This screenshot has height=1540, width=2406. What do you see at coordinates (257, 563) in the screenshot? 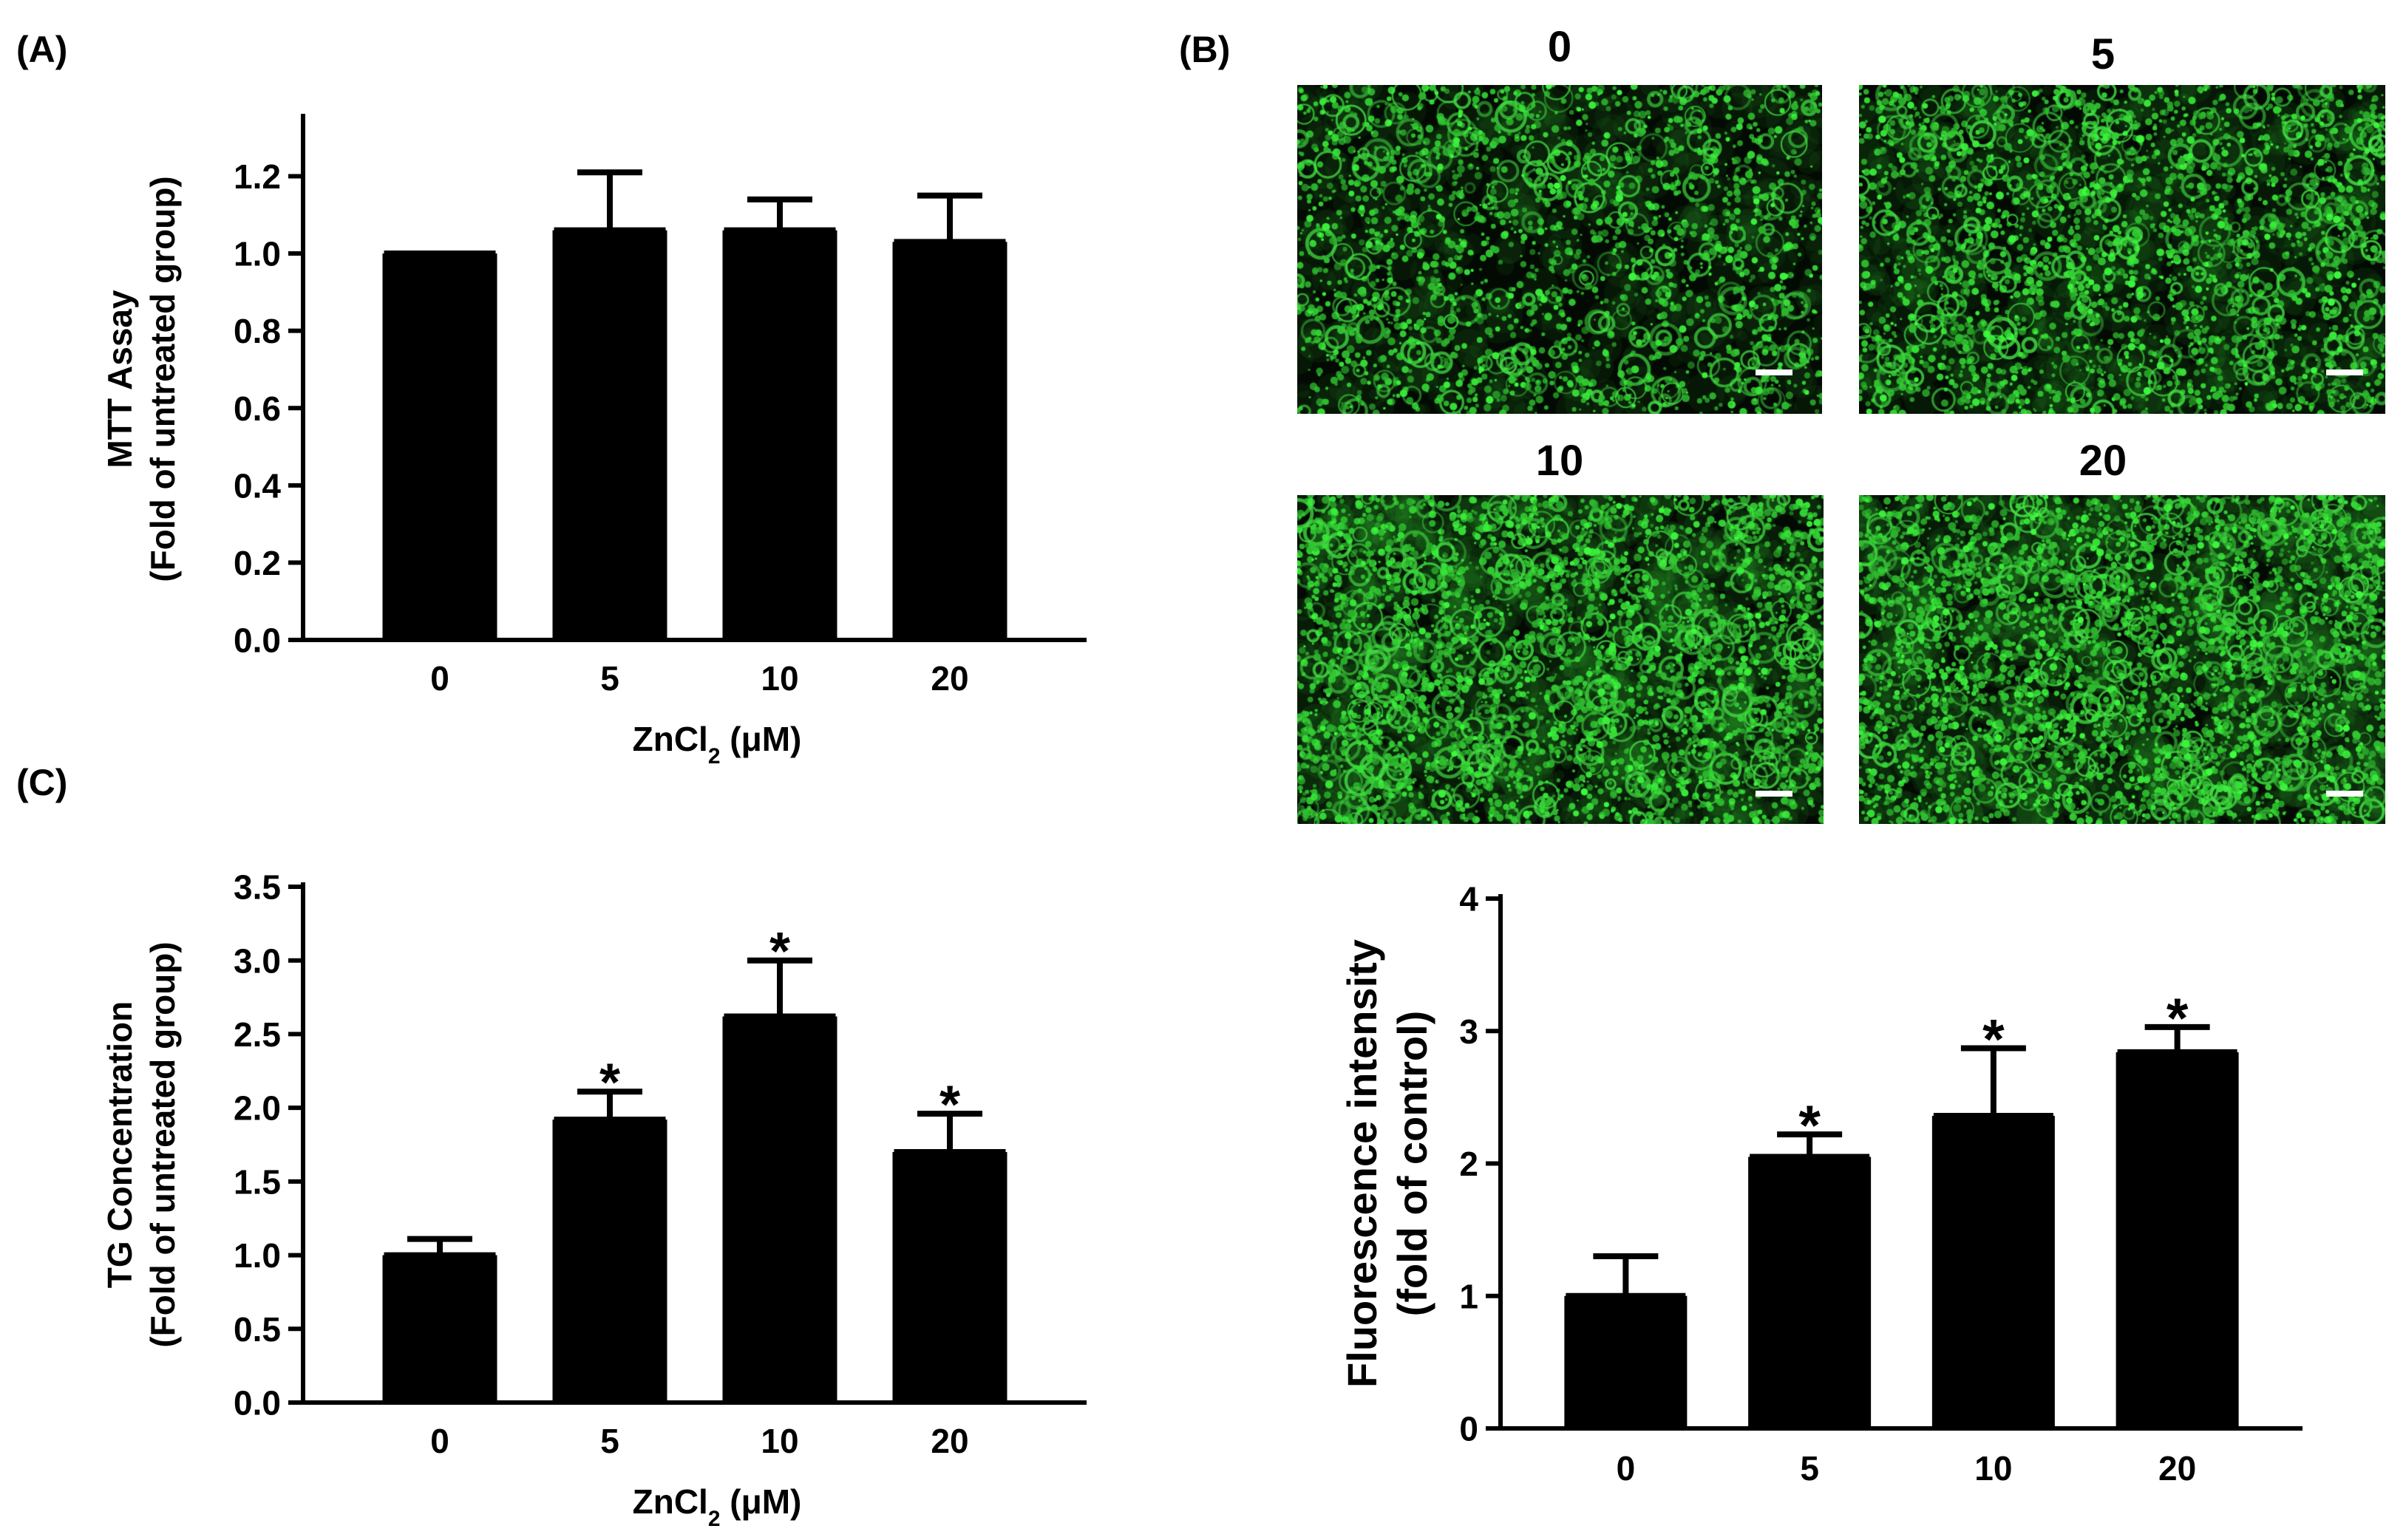
I see `y-tick-label: 0.2` at bounding box center [257, 563].